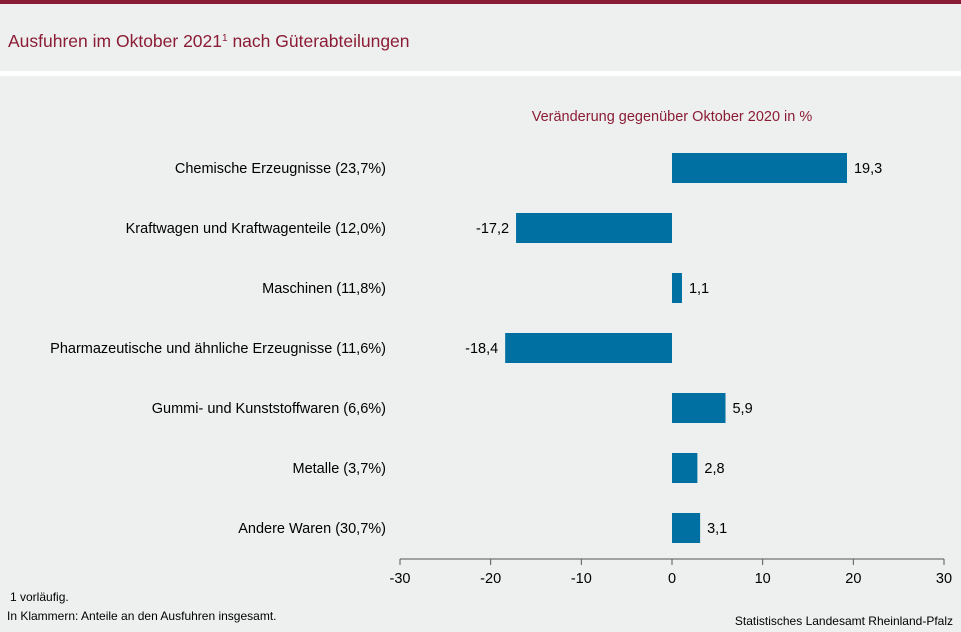  I want to click on title-footnote-mark: 1, so click(225, 38).